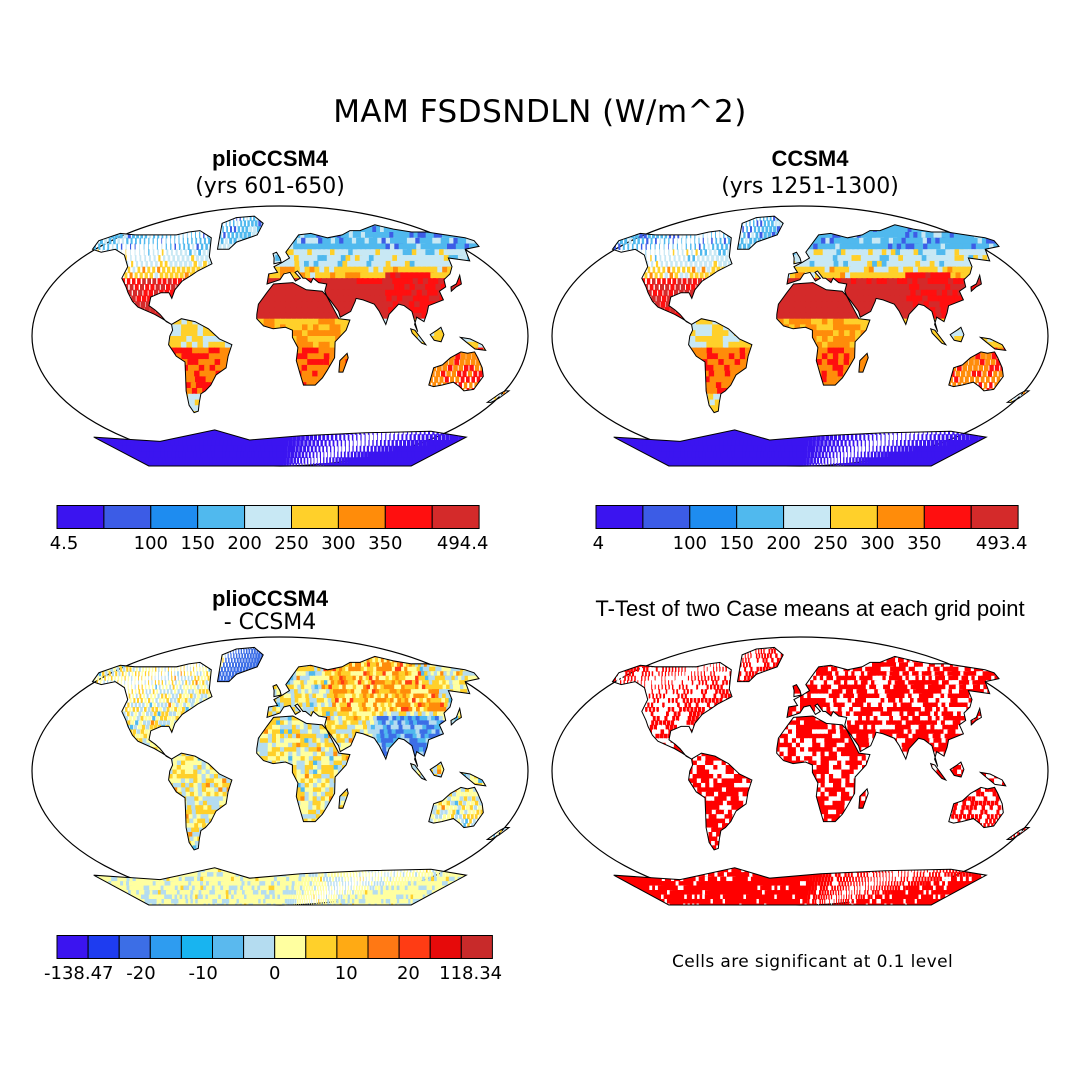 The height and width of the screenshot is (1080, 1080). I want to click on colorbar-tick-label: 4.5, so click(64, 543).